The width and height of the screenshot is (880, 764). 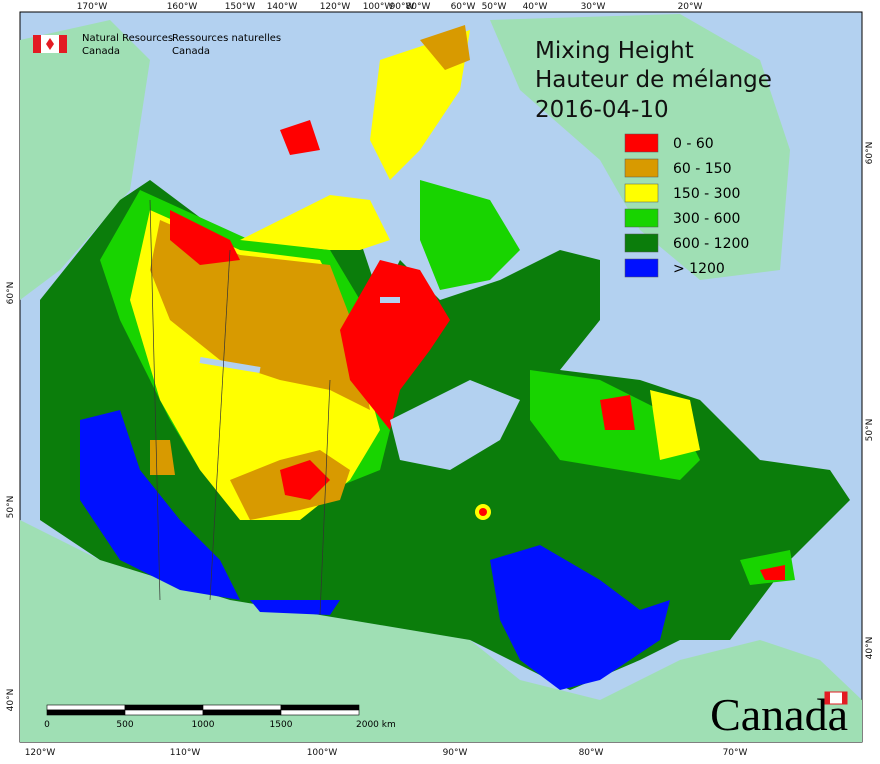 What do you see at coordinates (220, 717) in the screenshot?
I see `scale-bar: 0 500 1000 1500 2000 km` at bounding box center [220, 717].